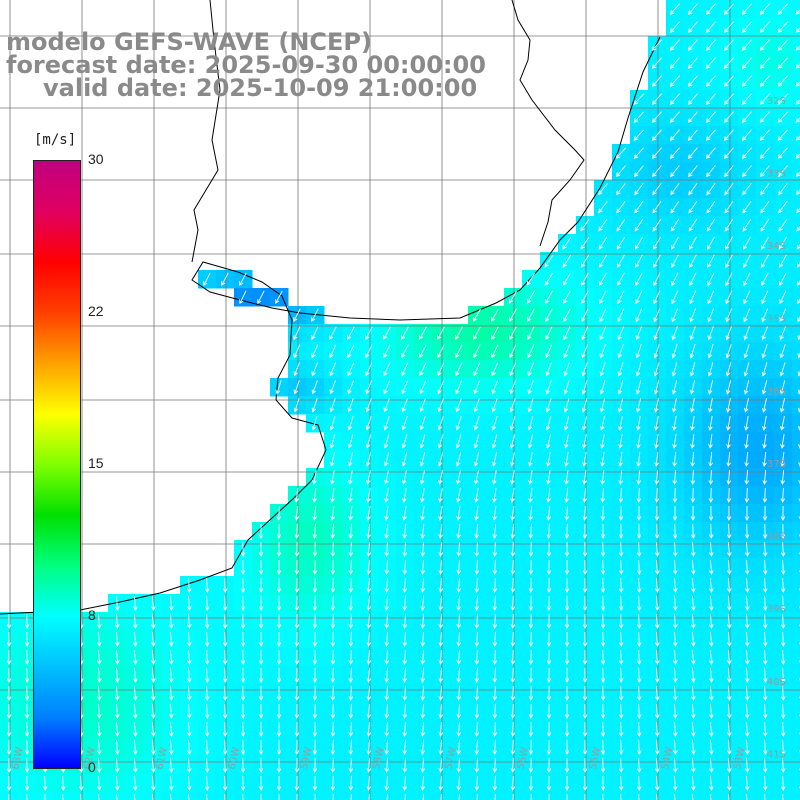 The width and height of the screenshot is (800, 800). Describe the element at coordinates (246, 65) in the screenshot. I see `forecast-date: forecast date: 2025-09-30 00:00:00` at that location.